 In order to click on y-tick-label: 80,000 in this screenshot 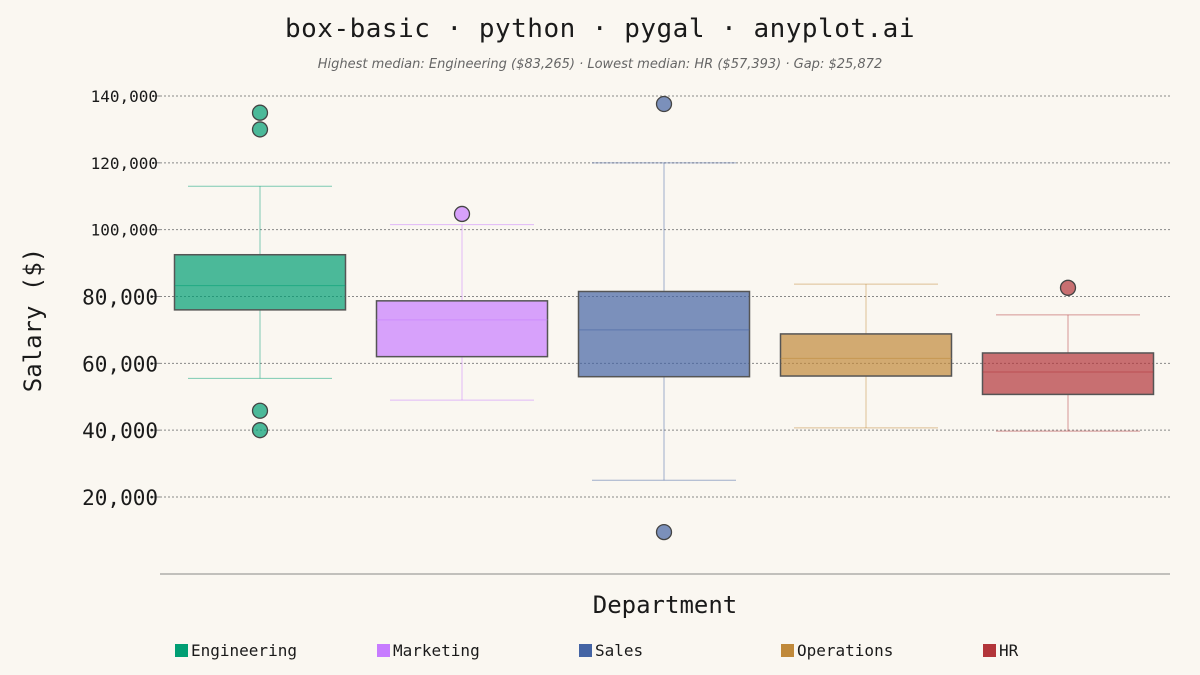, I will do `click(120, 298)`.